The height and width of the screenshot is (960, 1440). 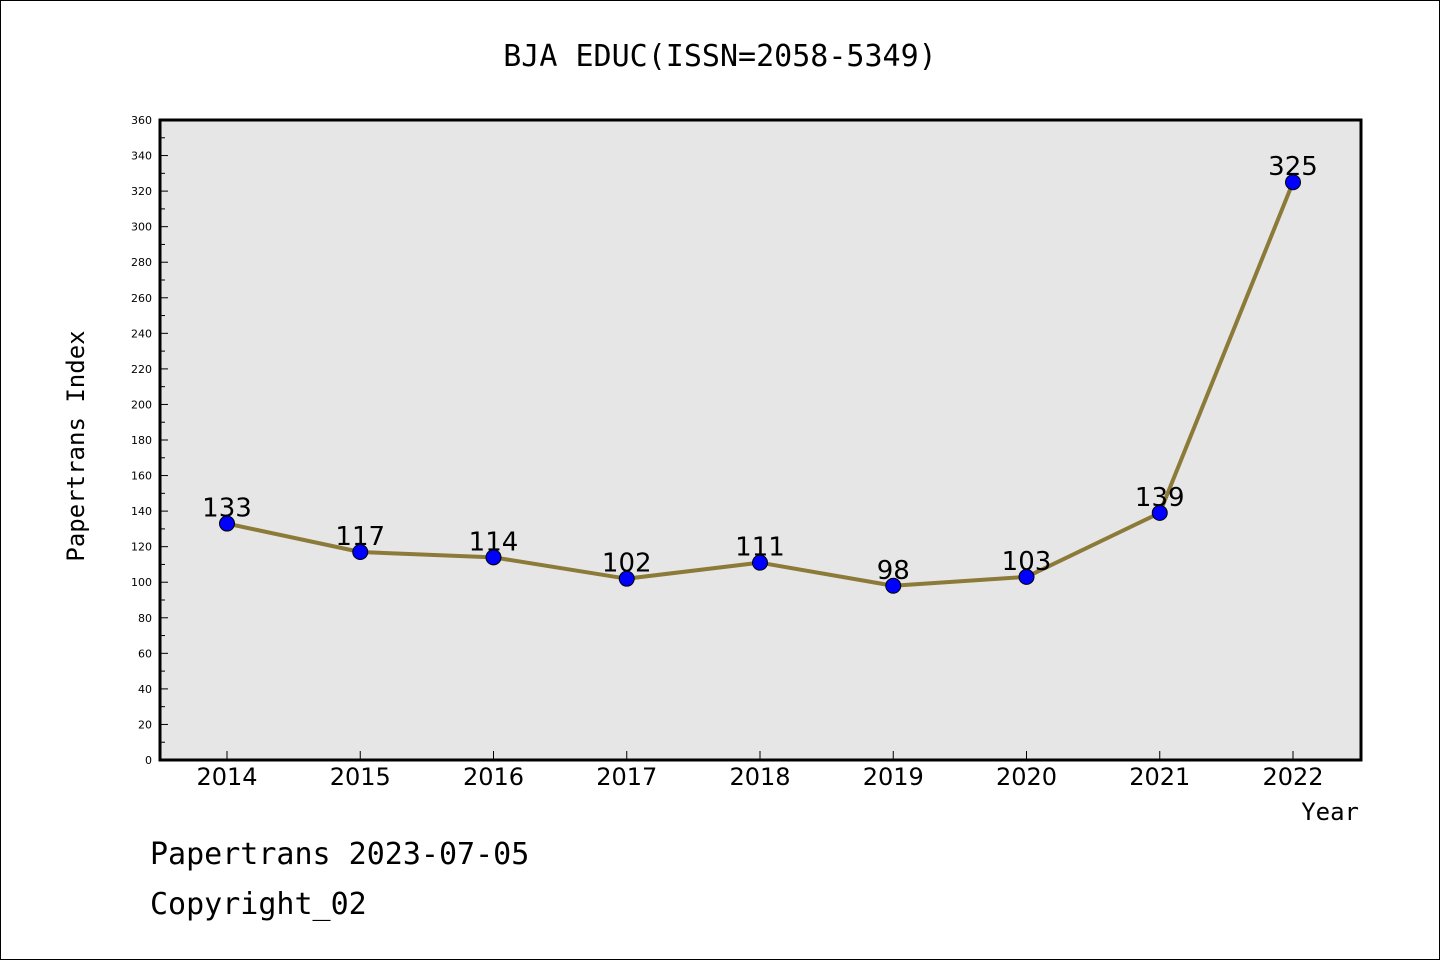 I want to click on y-tick-label: 120, so click(x=141, y=547).